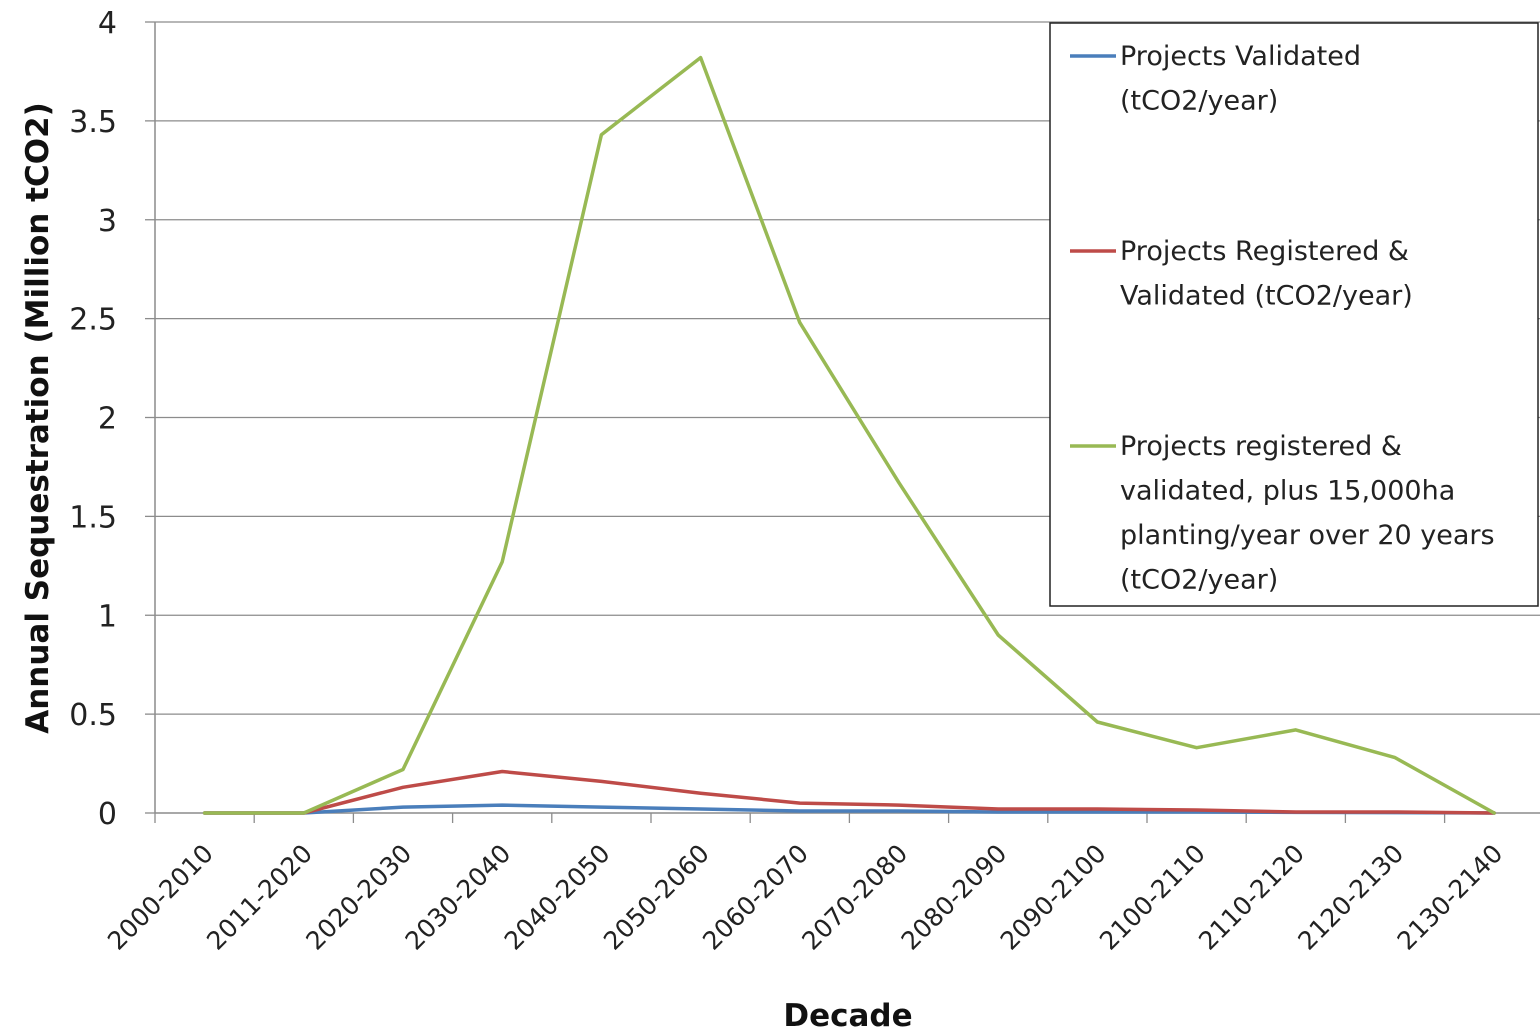 The image size is (1540, 1032). What do you see at coordinates (1266, 296) in the screenshot?
I see `legend-label: Validated (tCO2/year)` at bounding box center [1266, 296].